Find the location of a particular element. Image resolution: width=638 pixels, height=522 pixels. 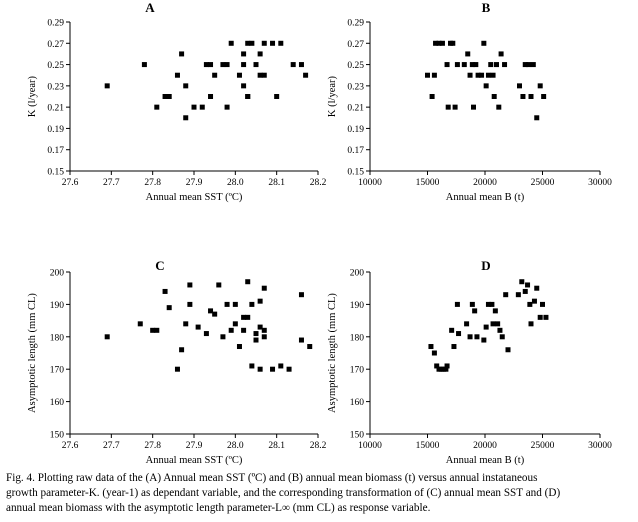

panel-d-x-tick-label: 10000 is located at coordinates (370, 446).